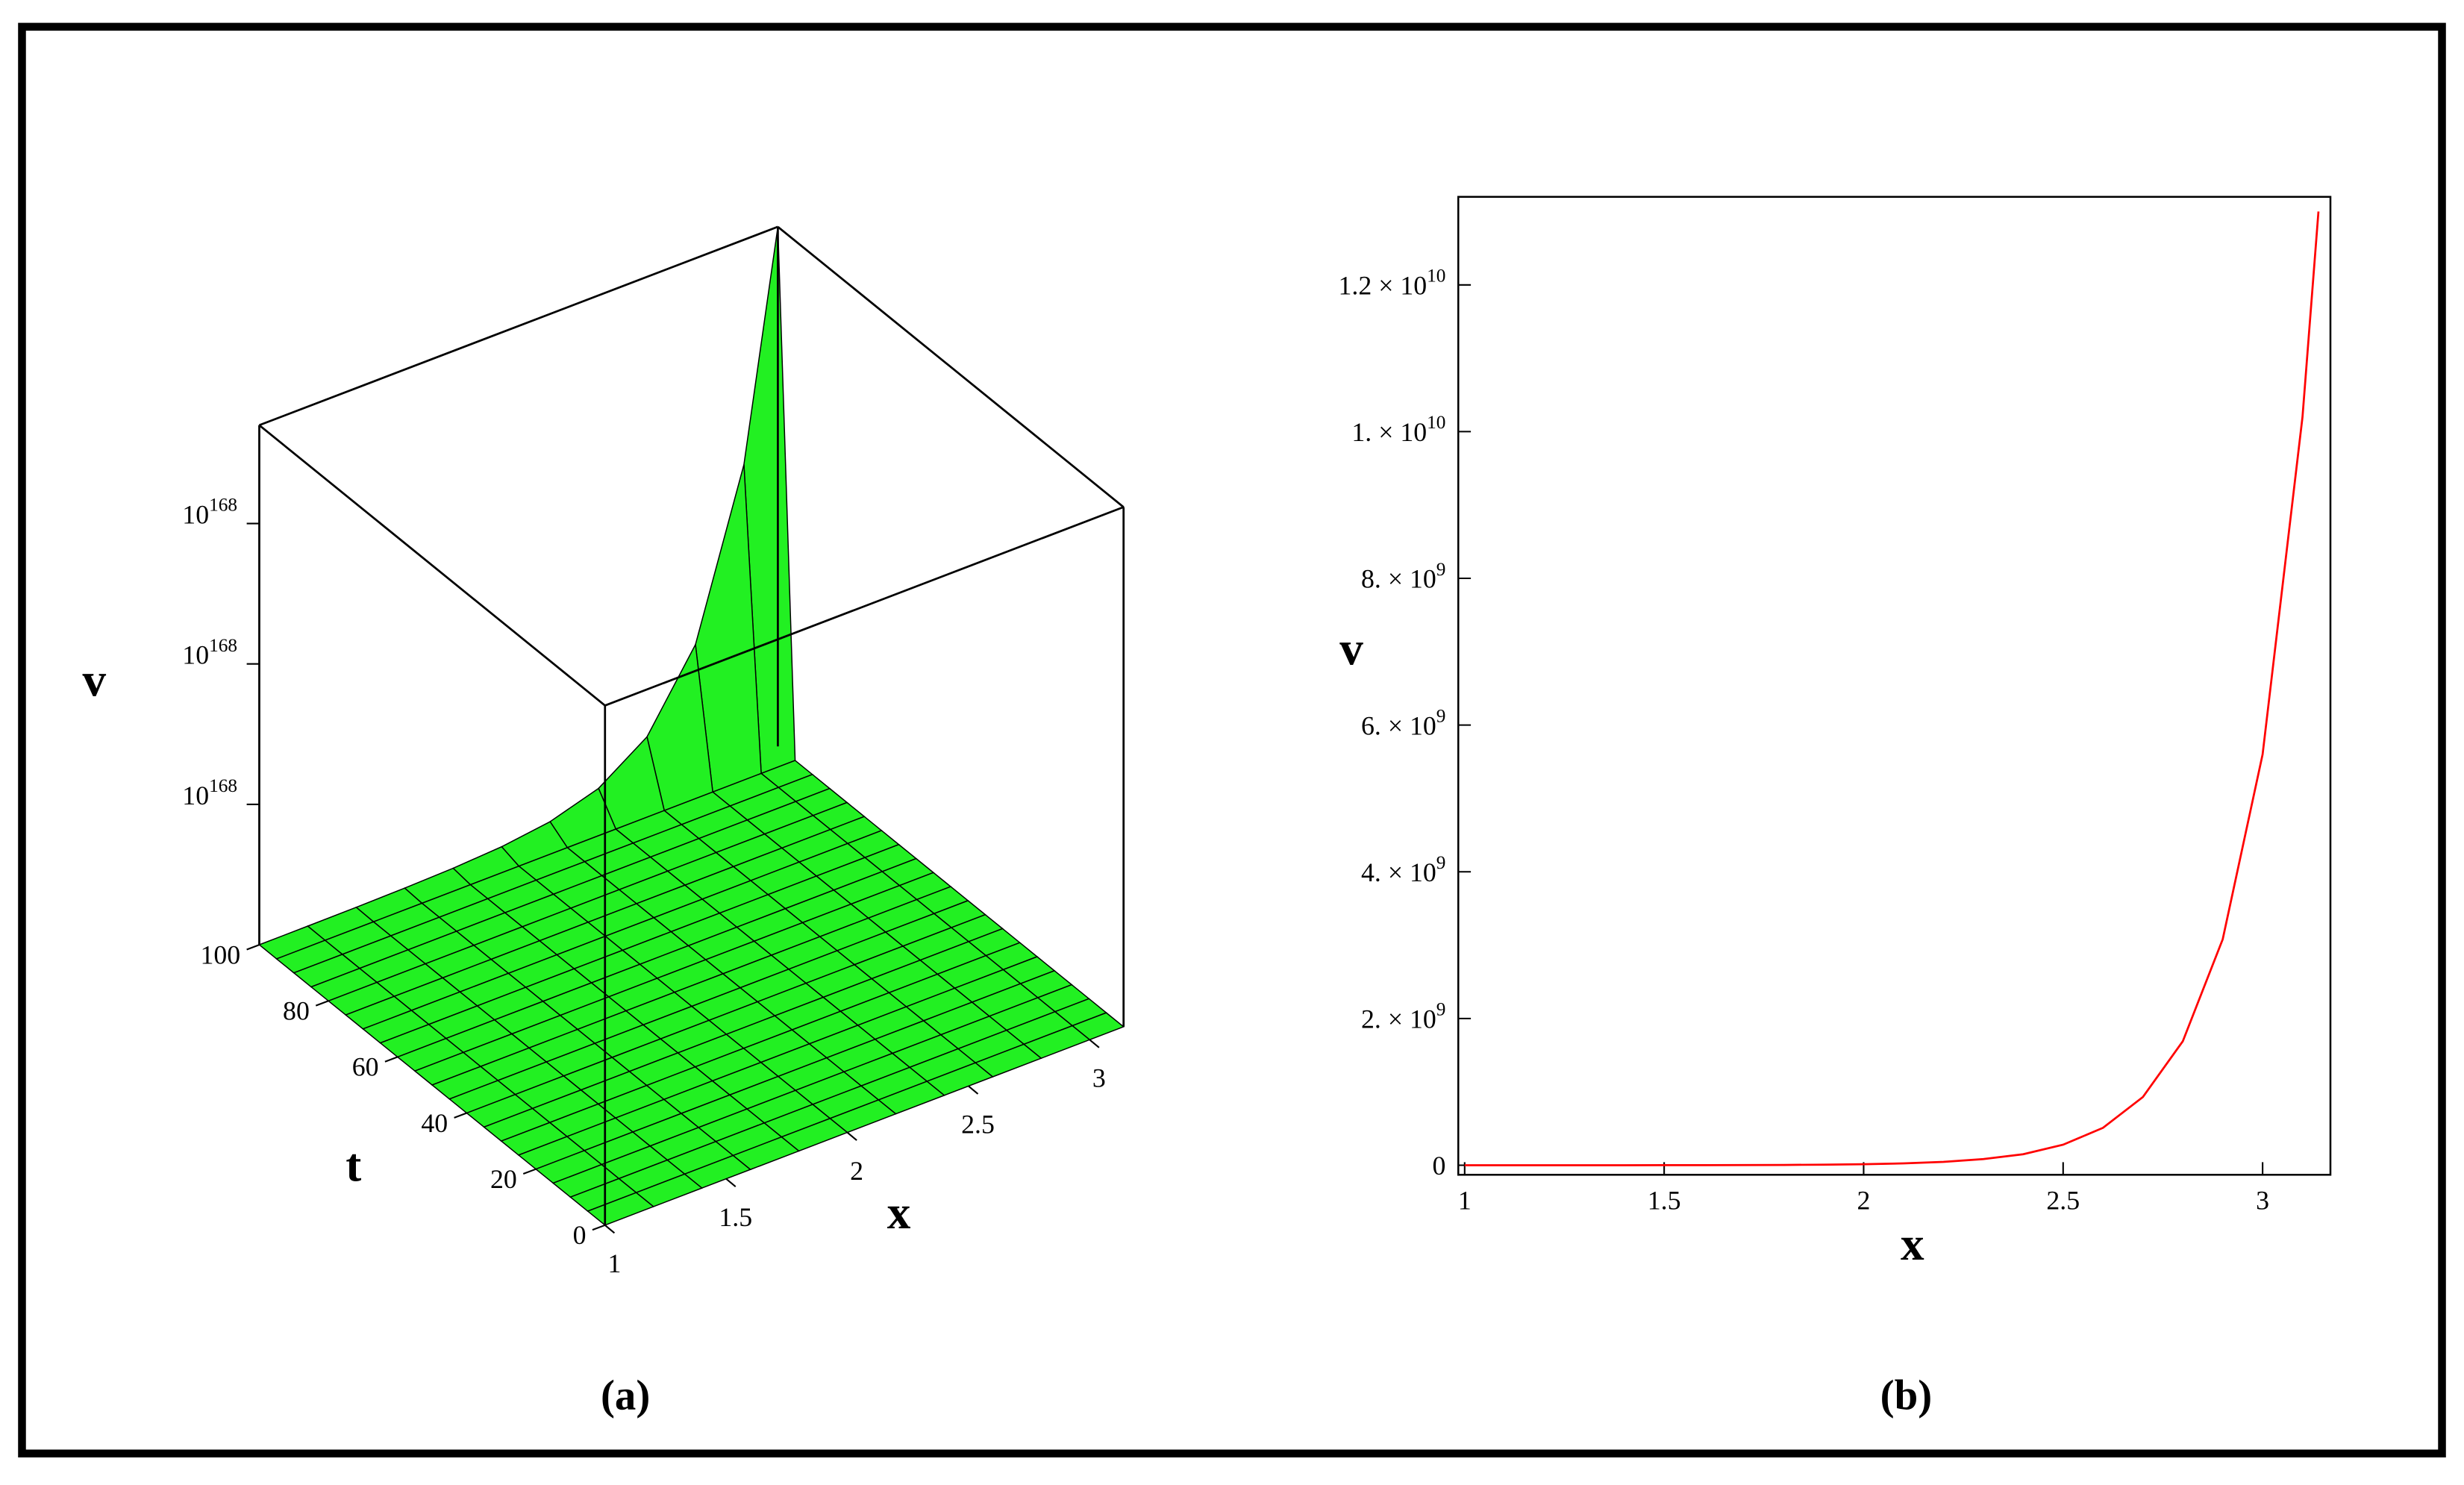 The image size is (2464, 1485). Describe the element at coordinates (503, 1179) in the screenshot. I see `y-tick-label: 20` at that location.